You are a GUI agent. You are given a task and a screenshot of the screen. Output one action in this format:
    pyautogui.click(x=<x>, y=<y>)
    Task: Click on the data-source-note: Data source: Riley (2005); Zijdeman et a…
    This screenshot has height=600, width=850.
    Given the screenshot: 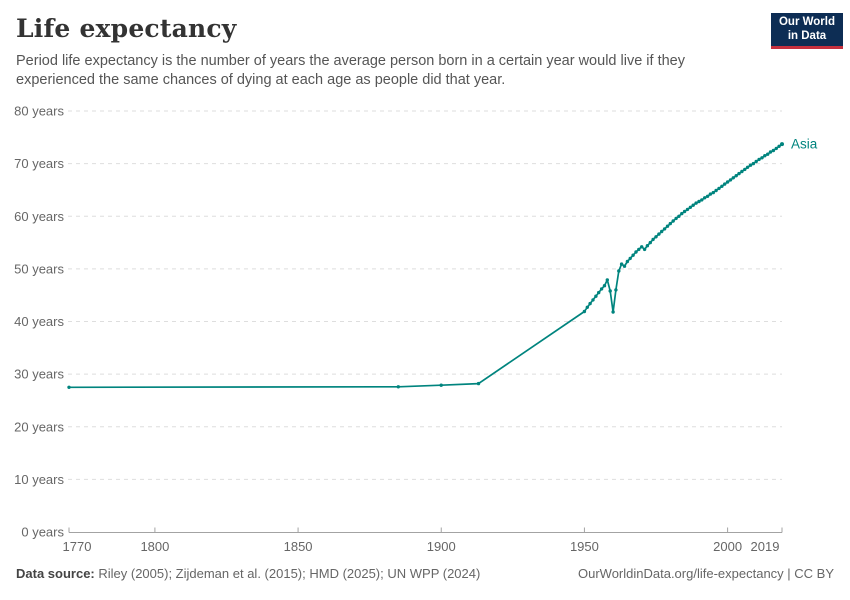 What is the action you would take?
    pyautogui.click(x=248, y=573)
    